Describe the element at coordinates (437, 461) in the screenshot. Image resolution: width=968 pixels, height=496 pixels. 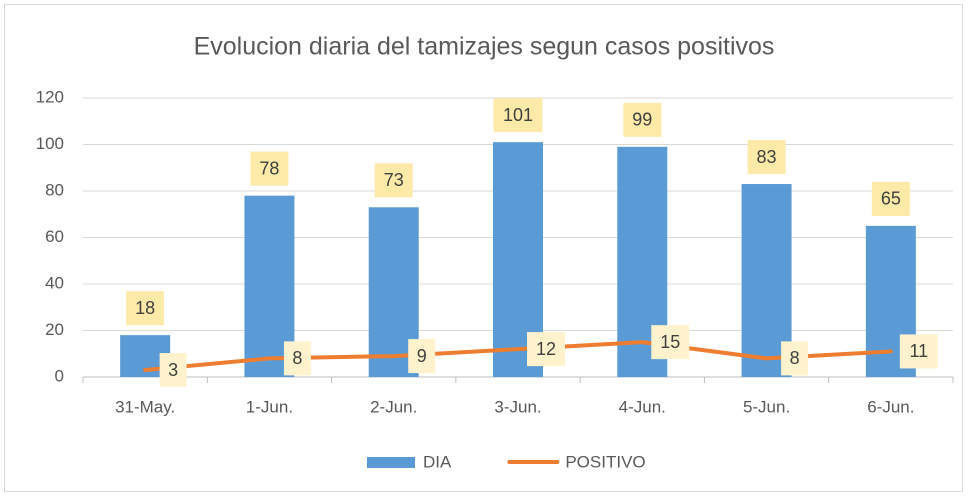
I see `legend-label: DIA` at that location.